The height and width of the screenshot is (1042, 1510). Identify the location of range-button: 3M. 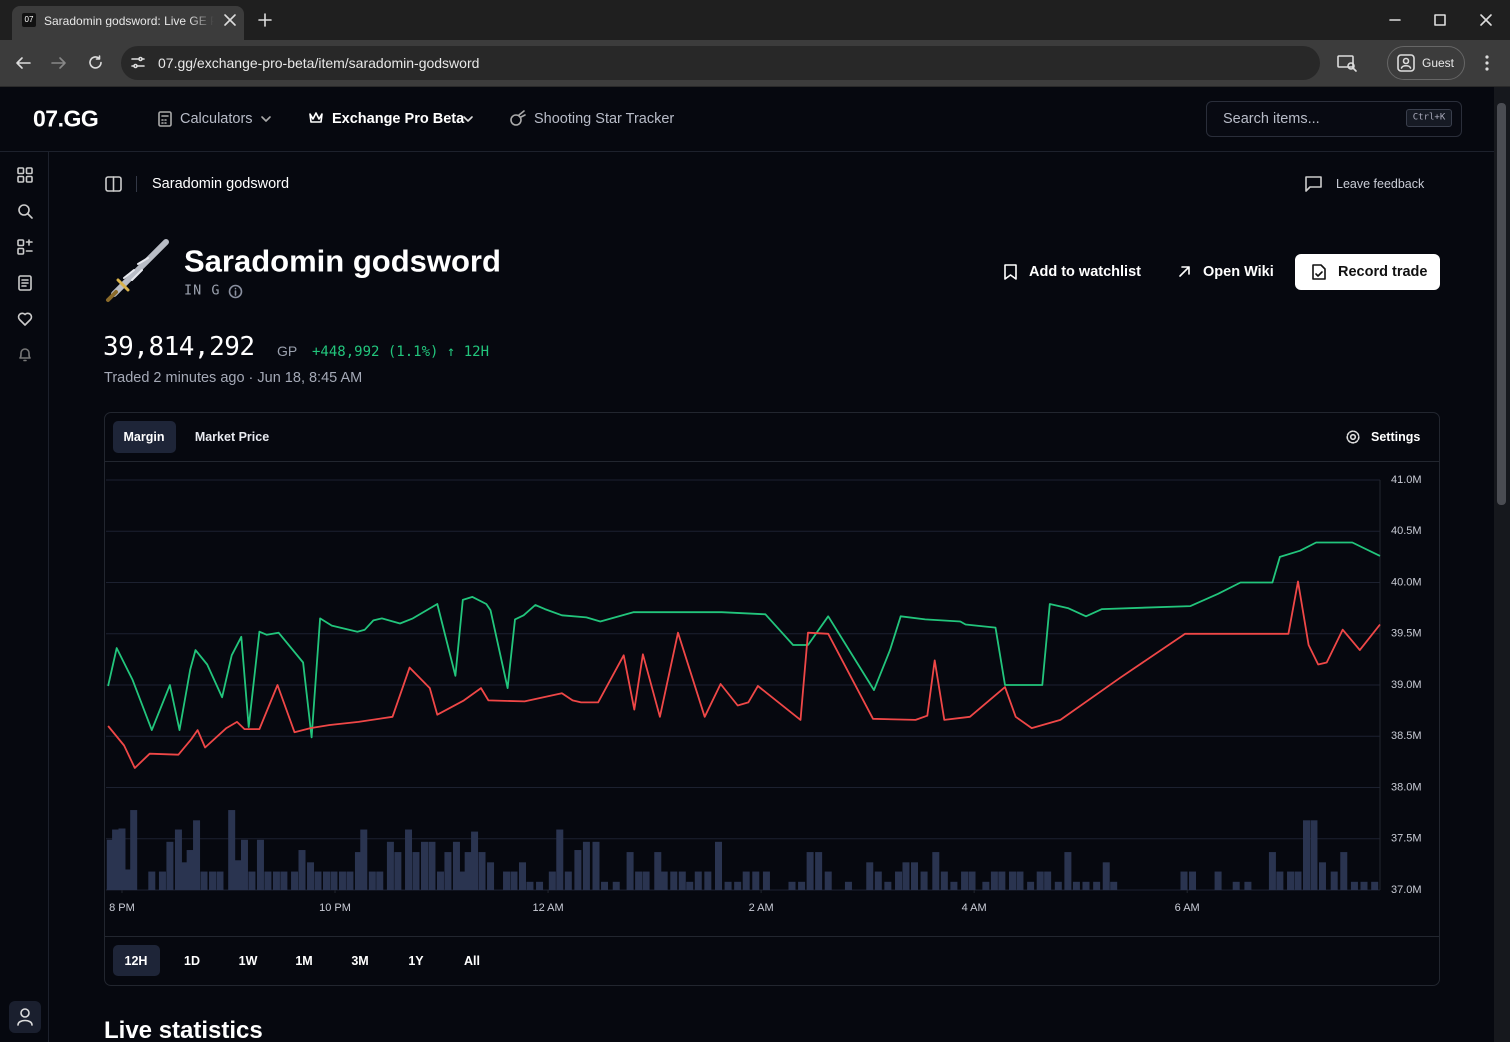
(360, 960).